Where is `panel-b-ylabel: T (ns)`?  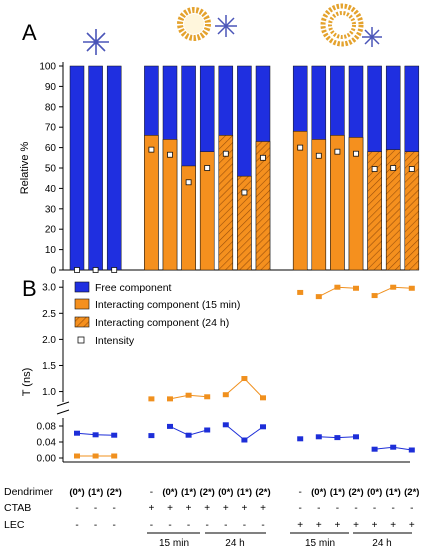
panel-b-ylabel: T (ns) is located at coordinates (27, 382).